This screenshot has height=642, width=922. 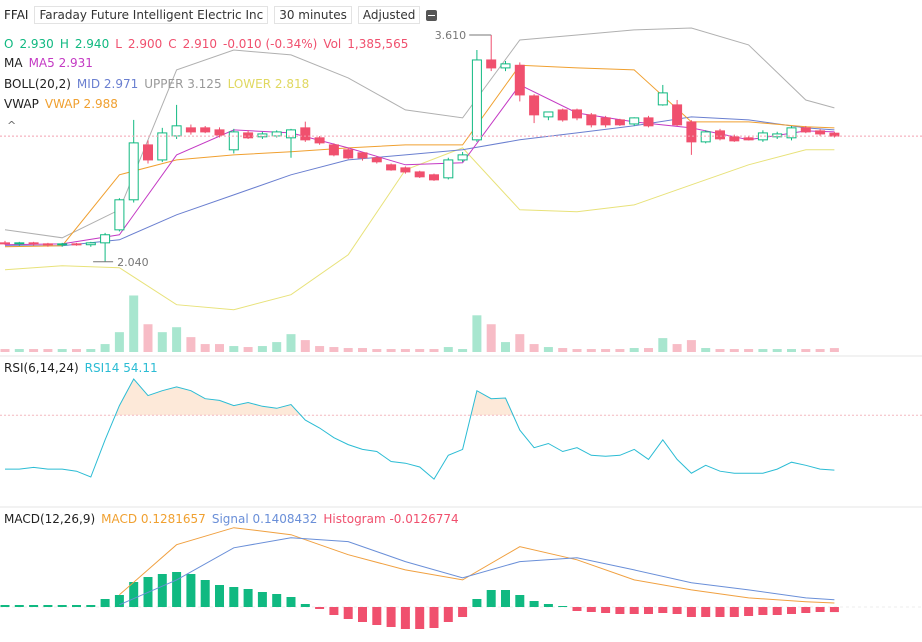 What do you see at coordinates (145, 44) in the screenshot?
I see `quote-value: 2.900` at bounding box center [145, 44].